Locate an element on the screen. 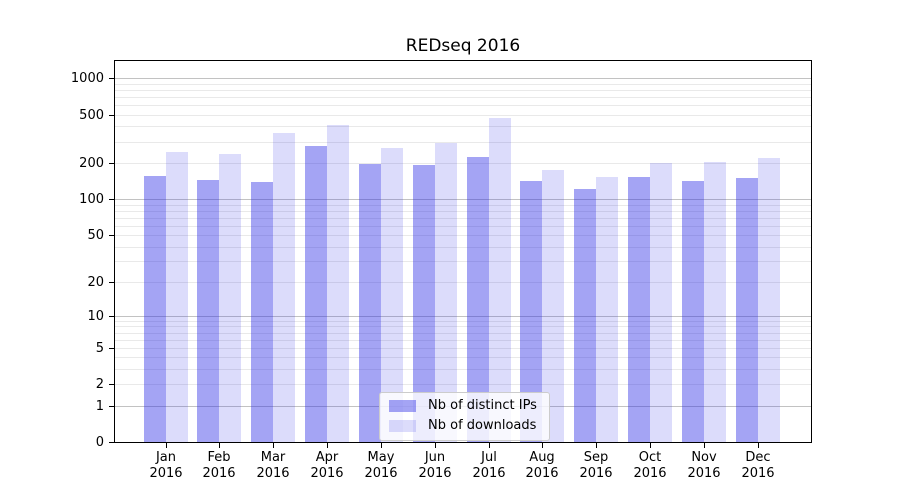 The image size is (900, 500). y-tick-label-50: 50 is located at coordinates (95, 235).